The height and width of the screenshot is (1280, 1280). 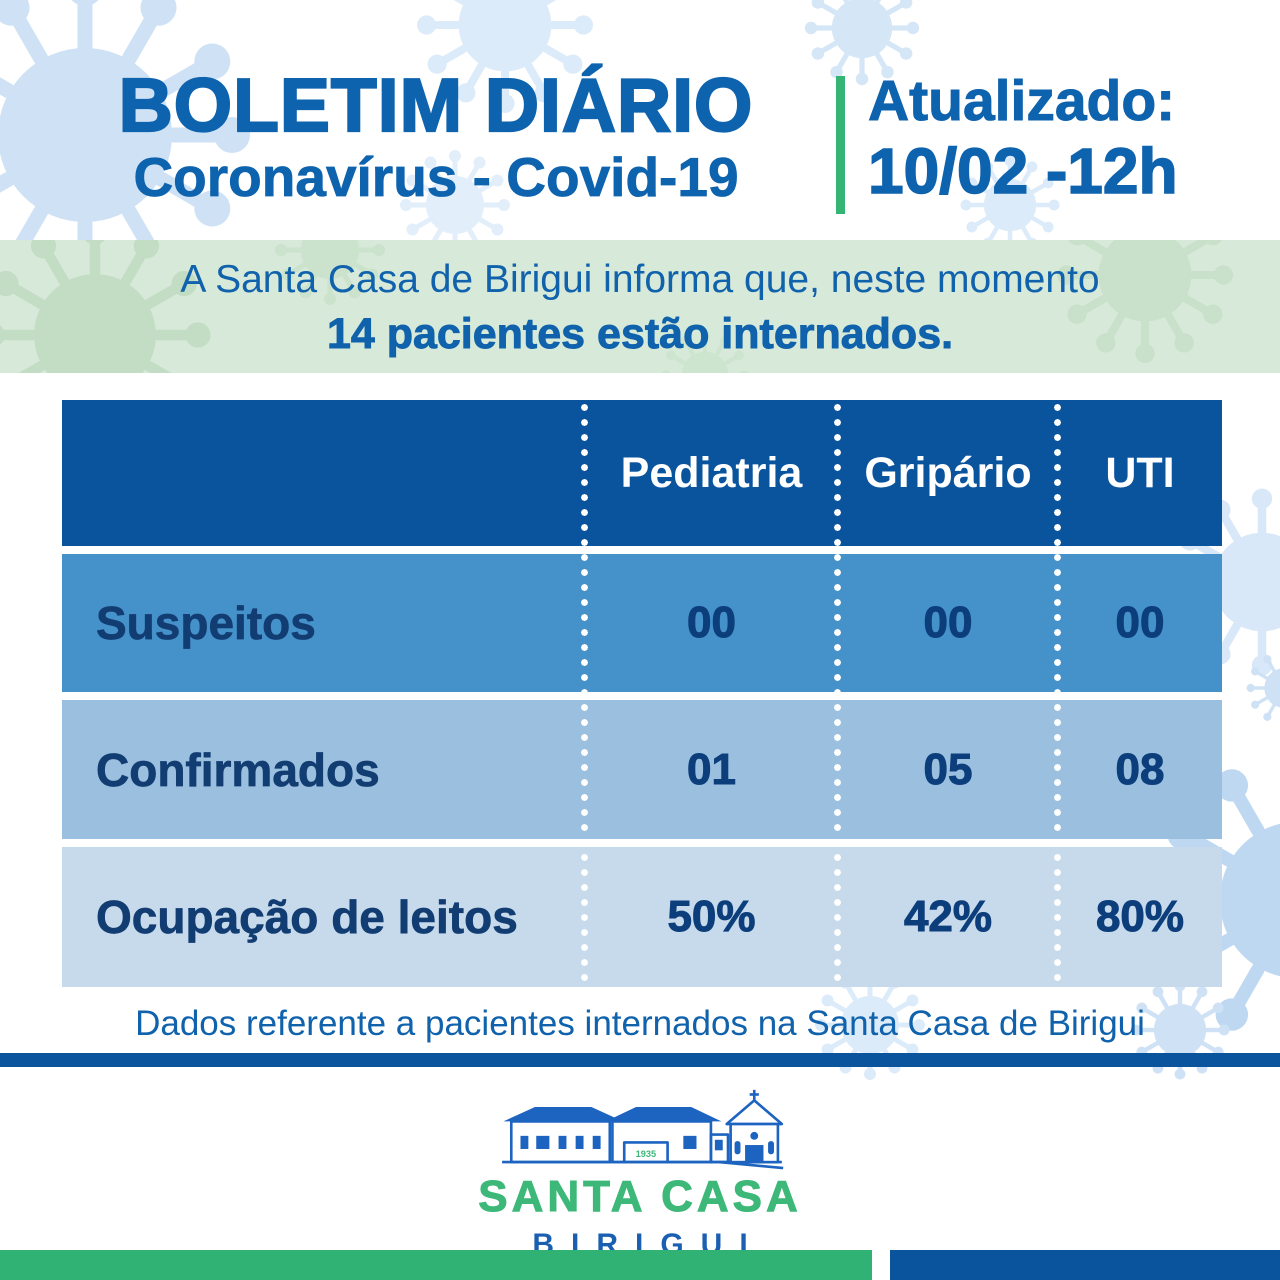 What do you see at coordinates (1085, 1265) in the screenshot?
I see `bottom-blue-bar` at bounding box center [1085, 1265].